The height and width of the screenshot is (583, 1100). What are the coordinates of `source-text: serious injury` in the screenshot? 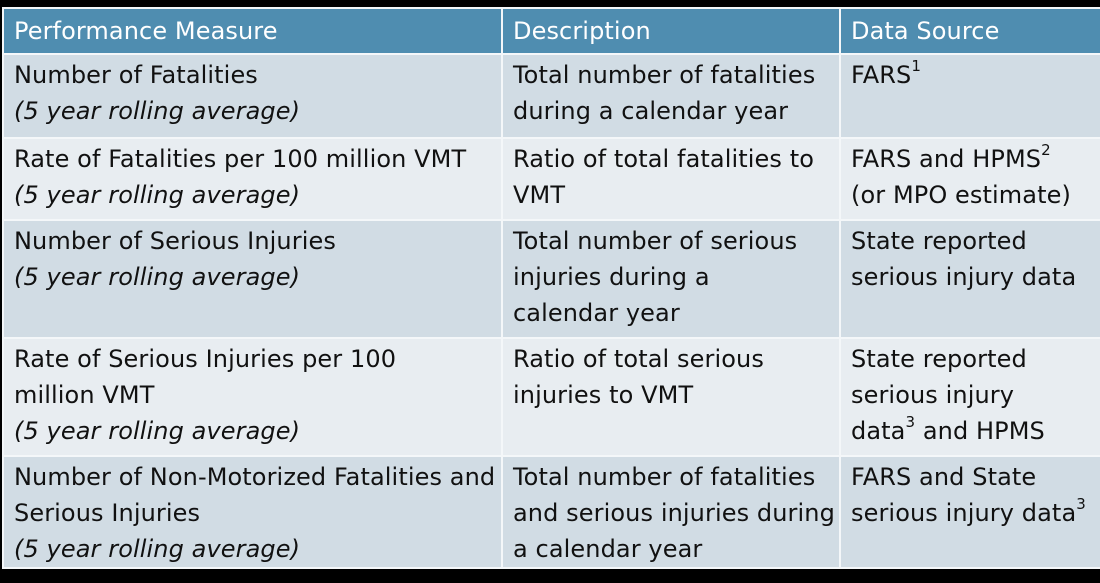 It's located at (933, 395).